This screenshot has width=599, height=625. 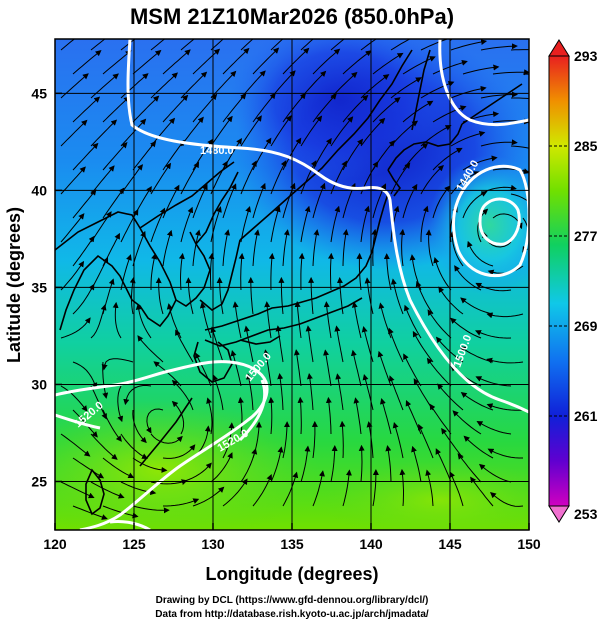 I want to click on contour-label: 1480.0, so click(x=217, y=151).